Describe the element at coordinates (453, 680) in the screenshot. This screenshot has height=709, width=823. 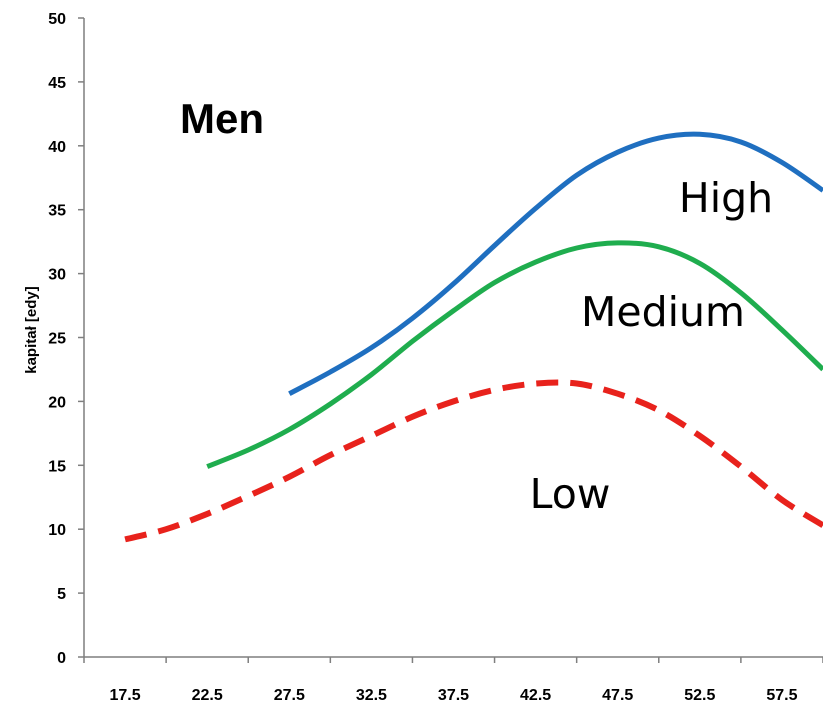
I see `x-axis-ticks: 17.5 22.5 27.5 32.5 37.5 42.5 47.5 52.5 57.5` at that location.